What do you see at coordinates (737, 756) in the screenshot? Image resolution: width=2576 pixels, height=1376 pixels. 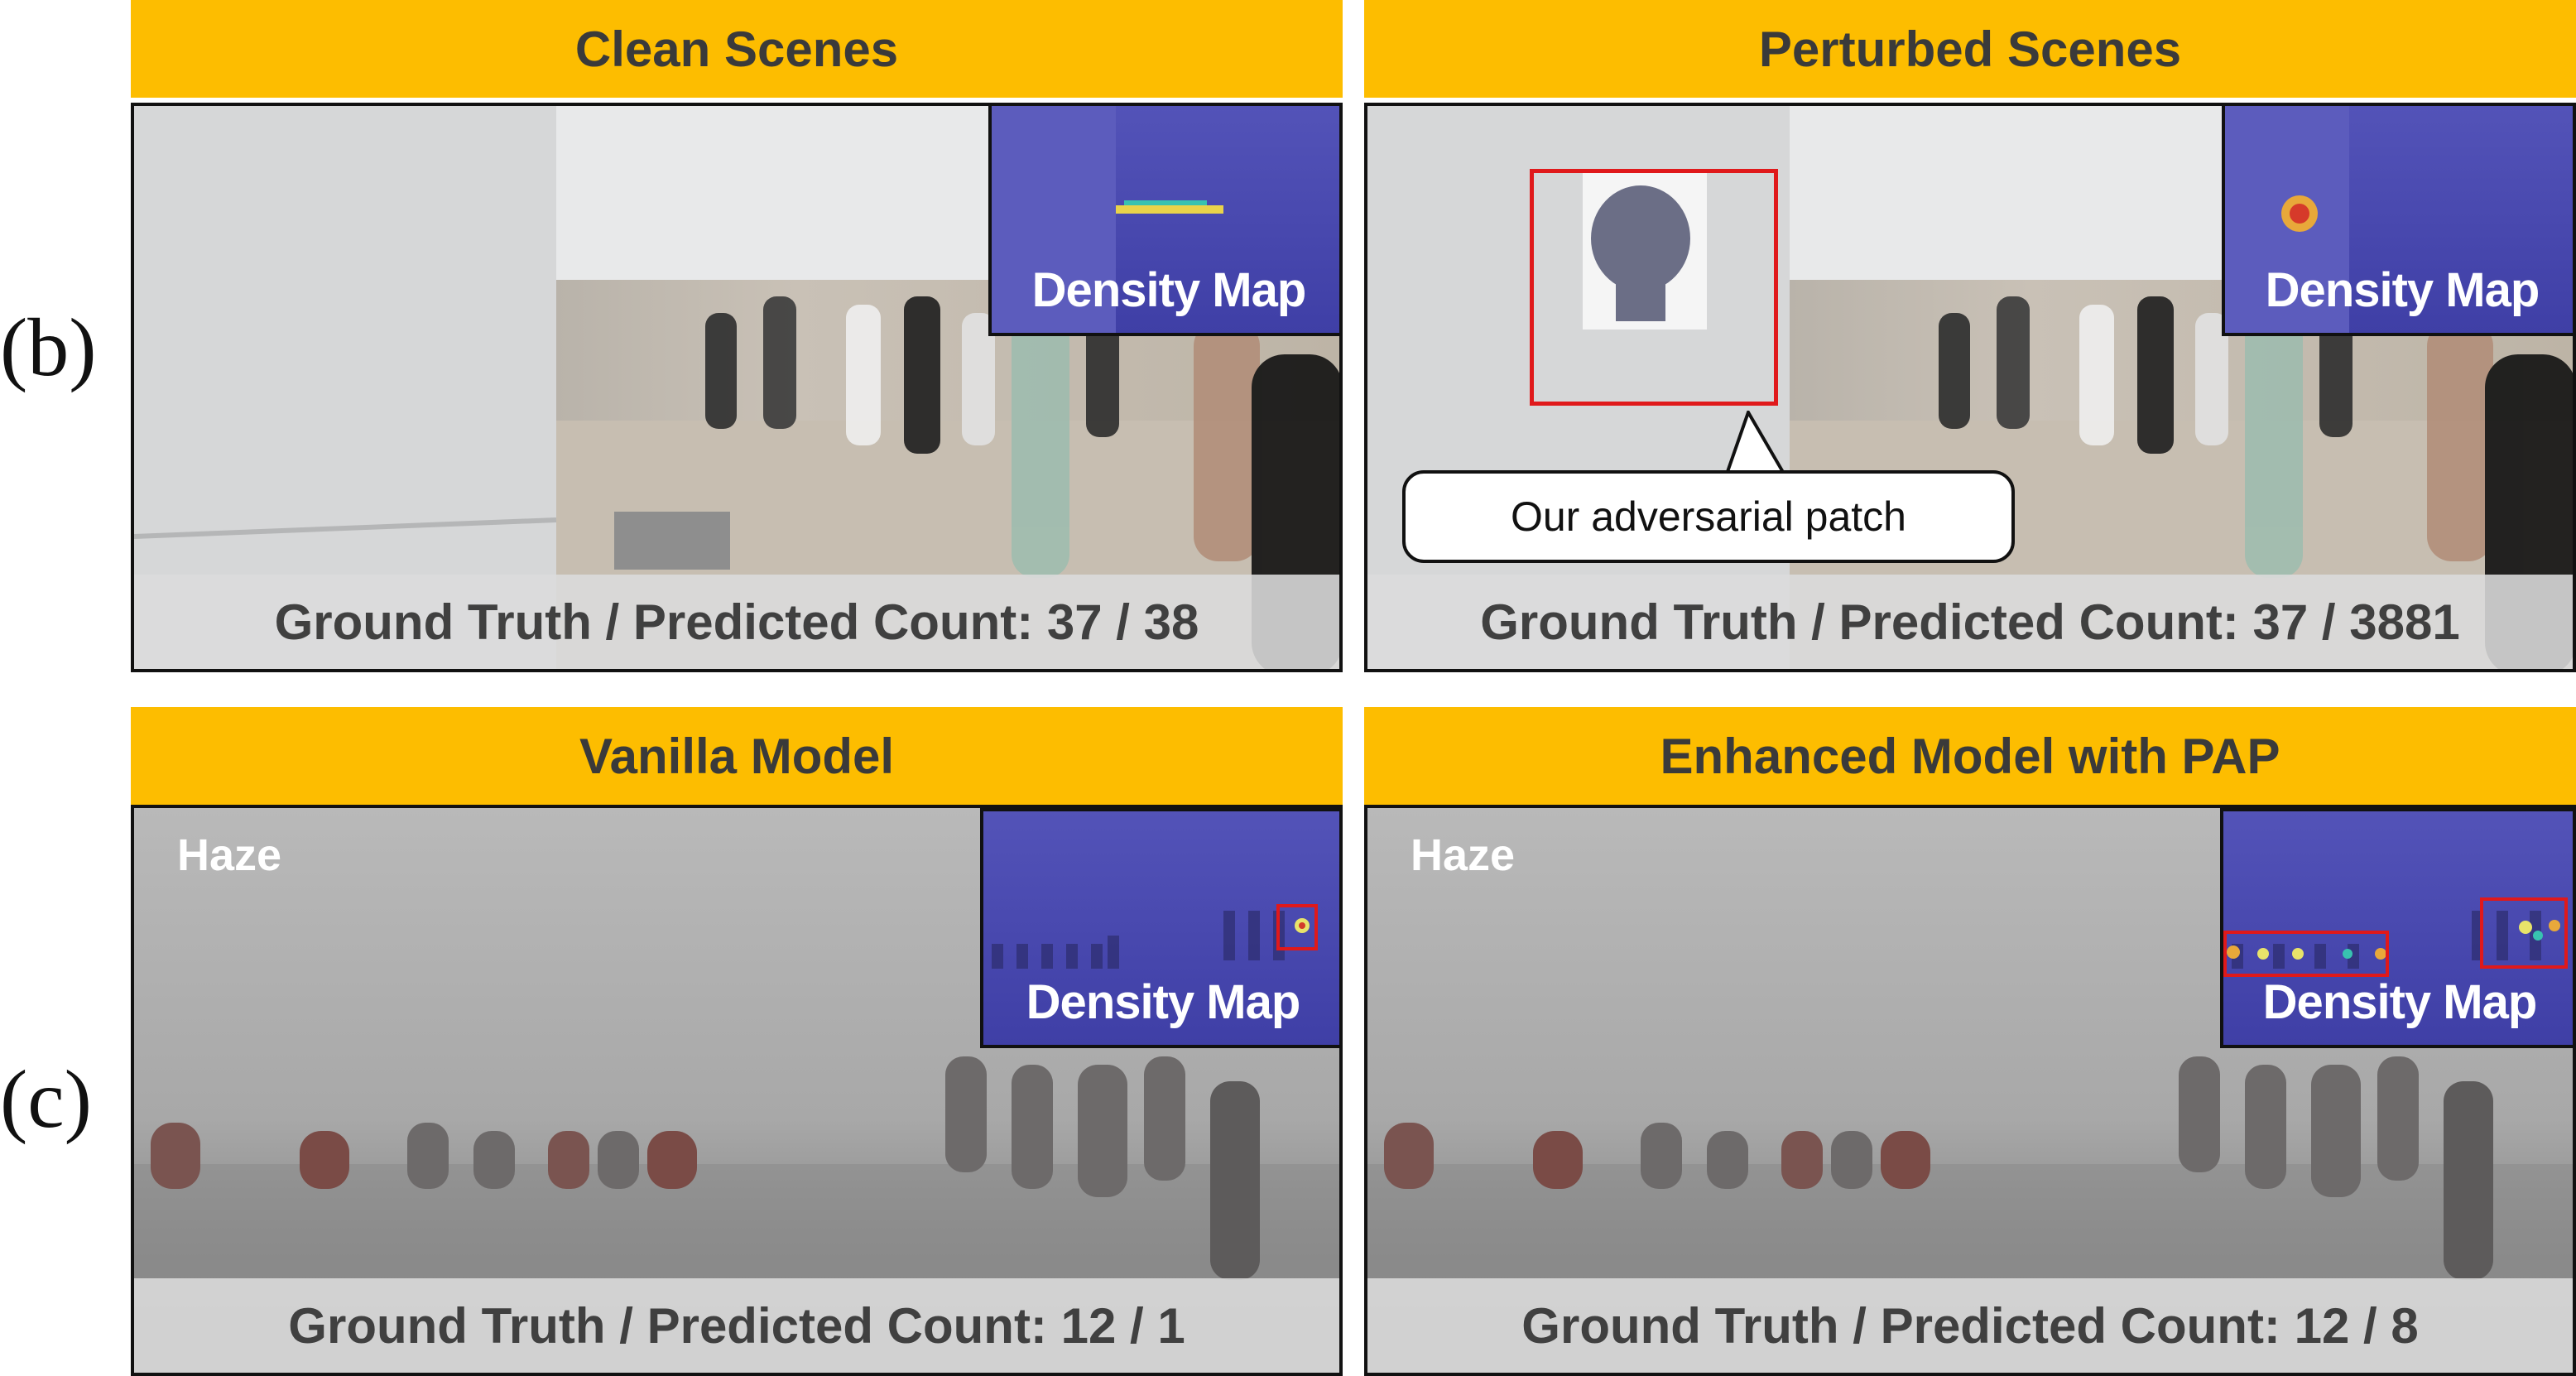 I see `panel-title-vanilla: Vanilla Model` at bounding box center [737, 756].